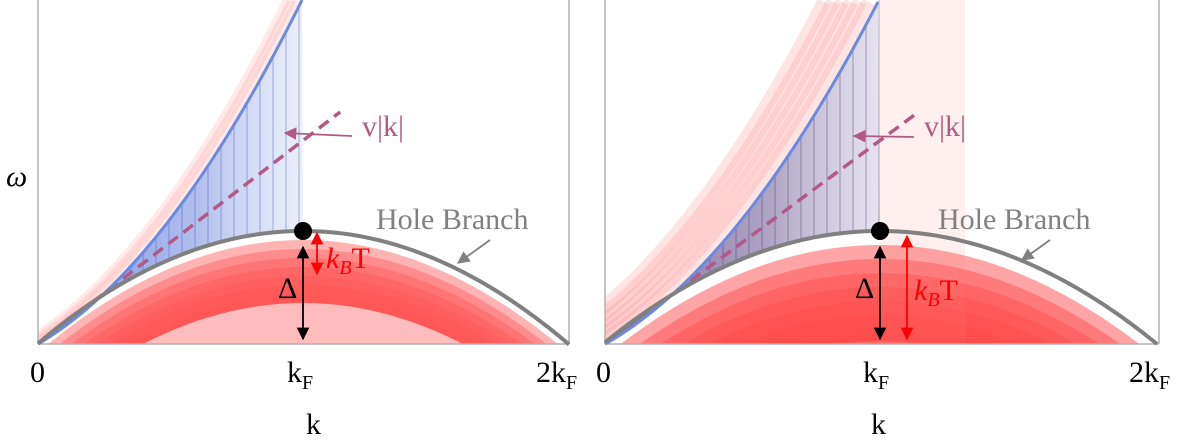  I want to click on velocity-pointer-left, so click(318, 133).